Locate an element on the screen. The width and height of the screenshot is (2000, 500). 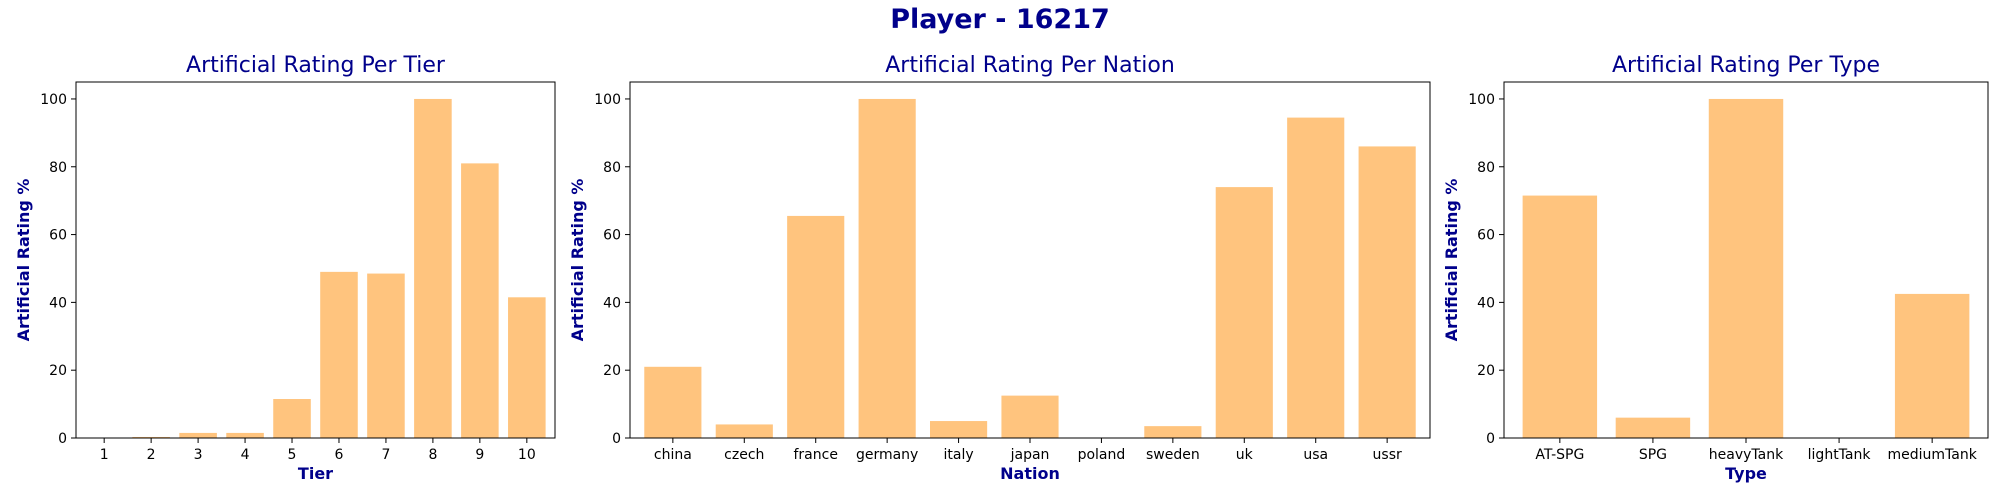
bar-uk is located at coordinates (1244, 312).